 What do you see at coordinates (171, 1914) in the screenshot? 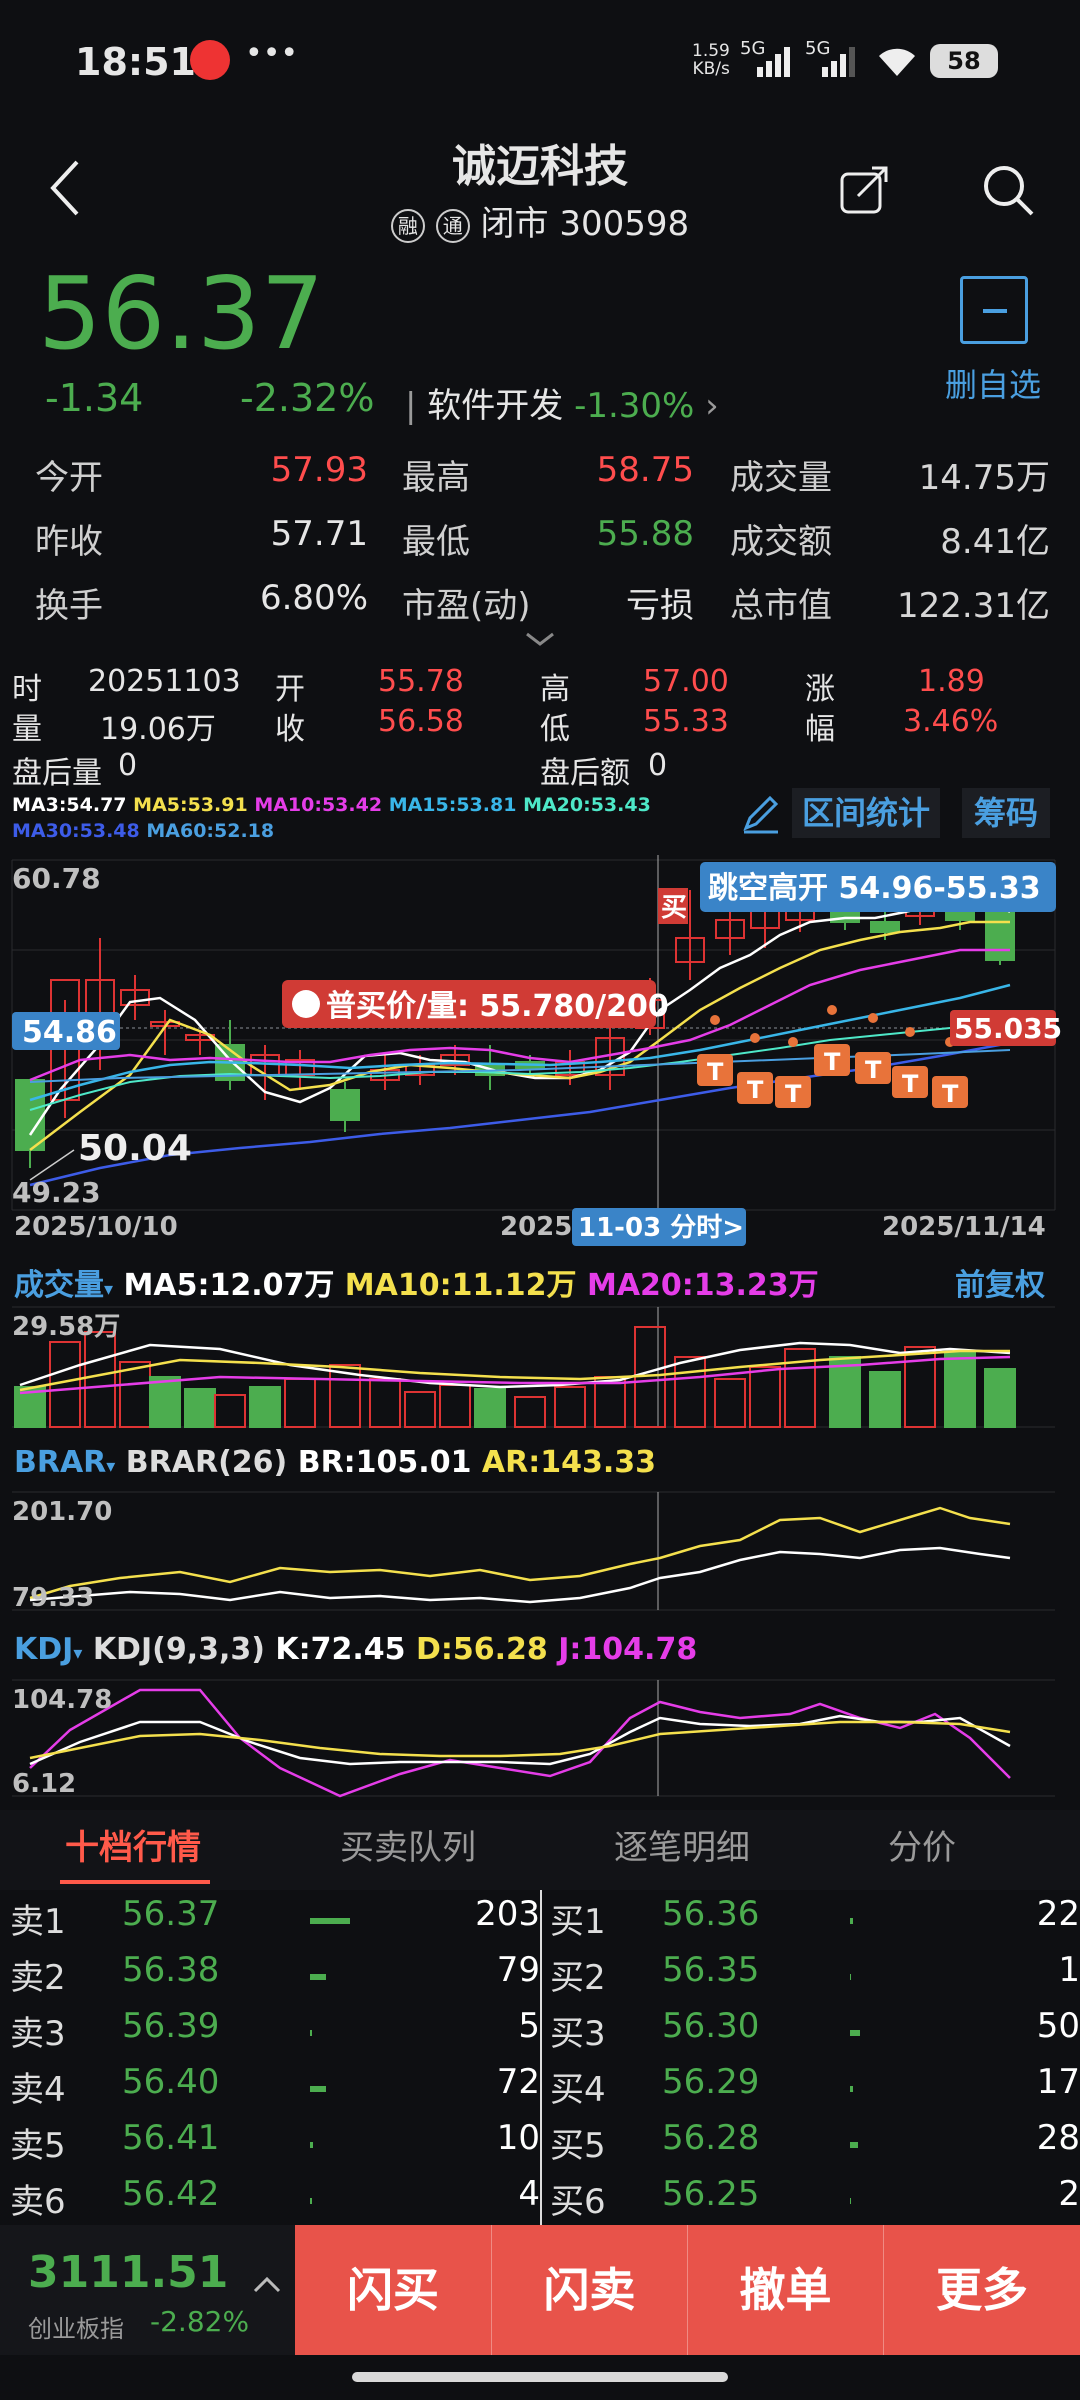
I see `ask-price: 56.37` at bounding box center [171, 1914].